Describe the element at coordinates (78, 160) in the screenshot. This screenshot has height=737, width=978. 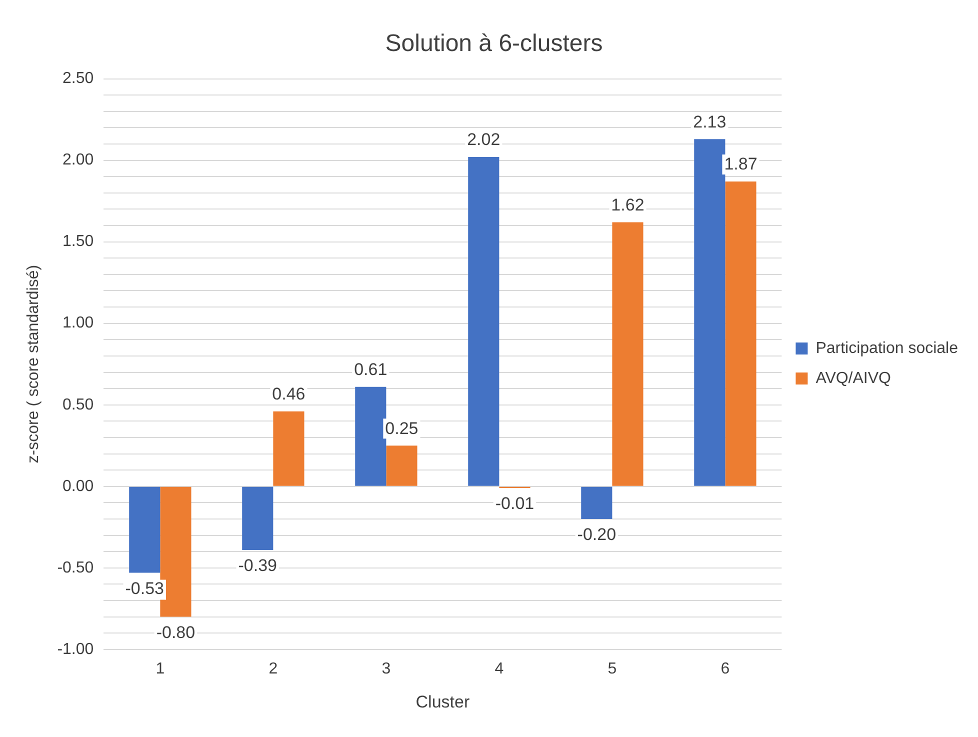
I see `y-tick-label: 2.00` at that location.